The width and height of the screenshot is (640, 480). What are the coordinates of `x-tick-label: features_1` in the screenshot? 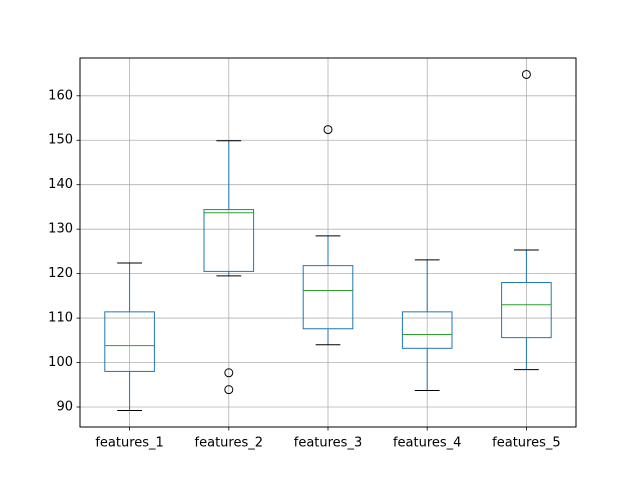 It's located at (129, 443).